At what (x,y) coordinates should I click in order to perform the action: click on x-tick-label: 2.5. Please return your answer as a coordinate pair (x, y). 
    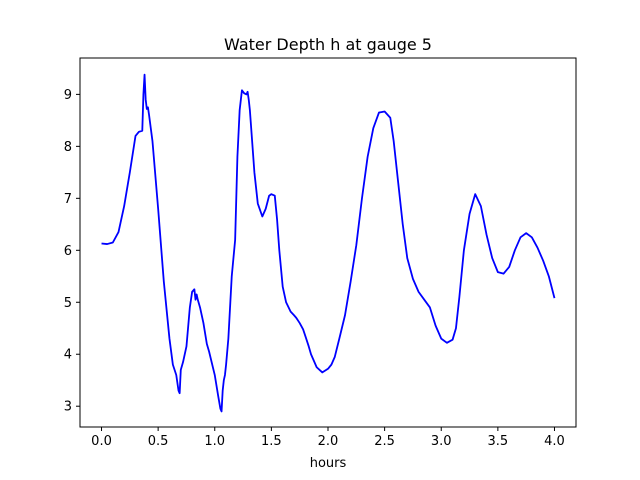
    Looking at the image, I should click on (384, 441).